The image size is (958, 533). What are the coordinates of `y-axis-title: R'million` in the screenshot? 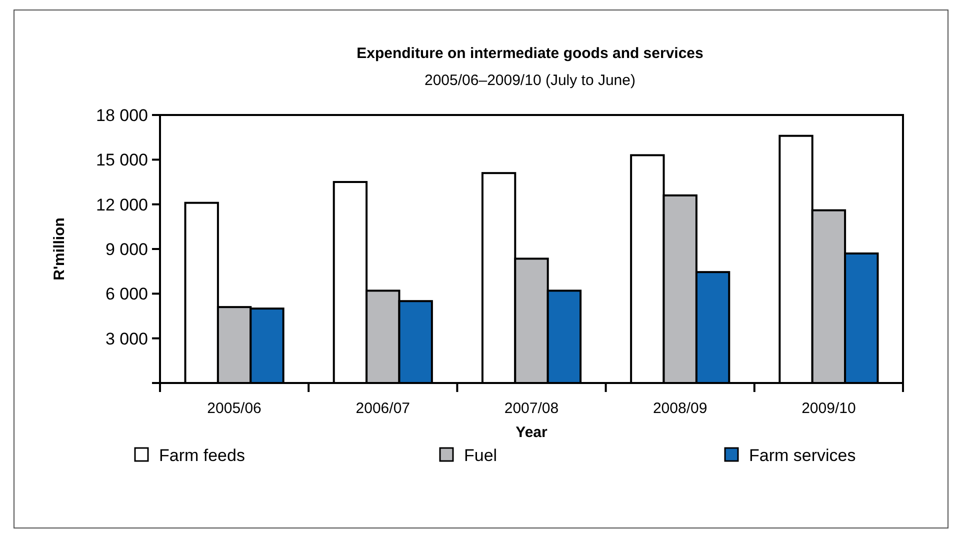 It's located at (59, 249).